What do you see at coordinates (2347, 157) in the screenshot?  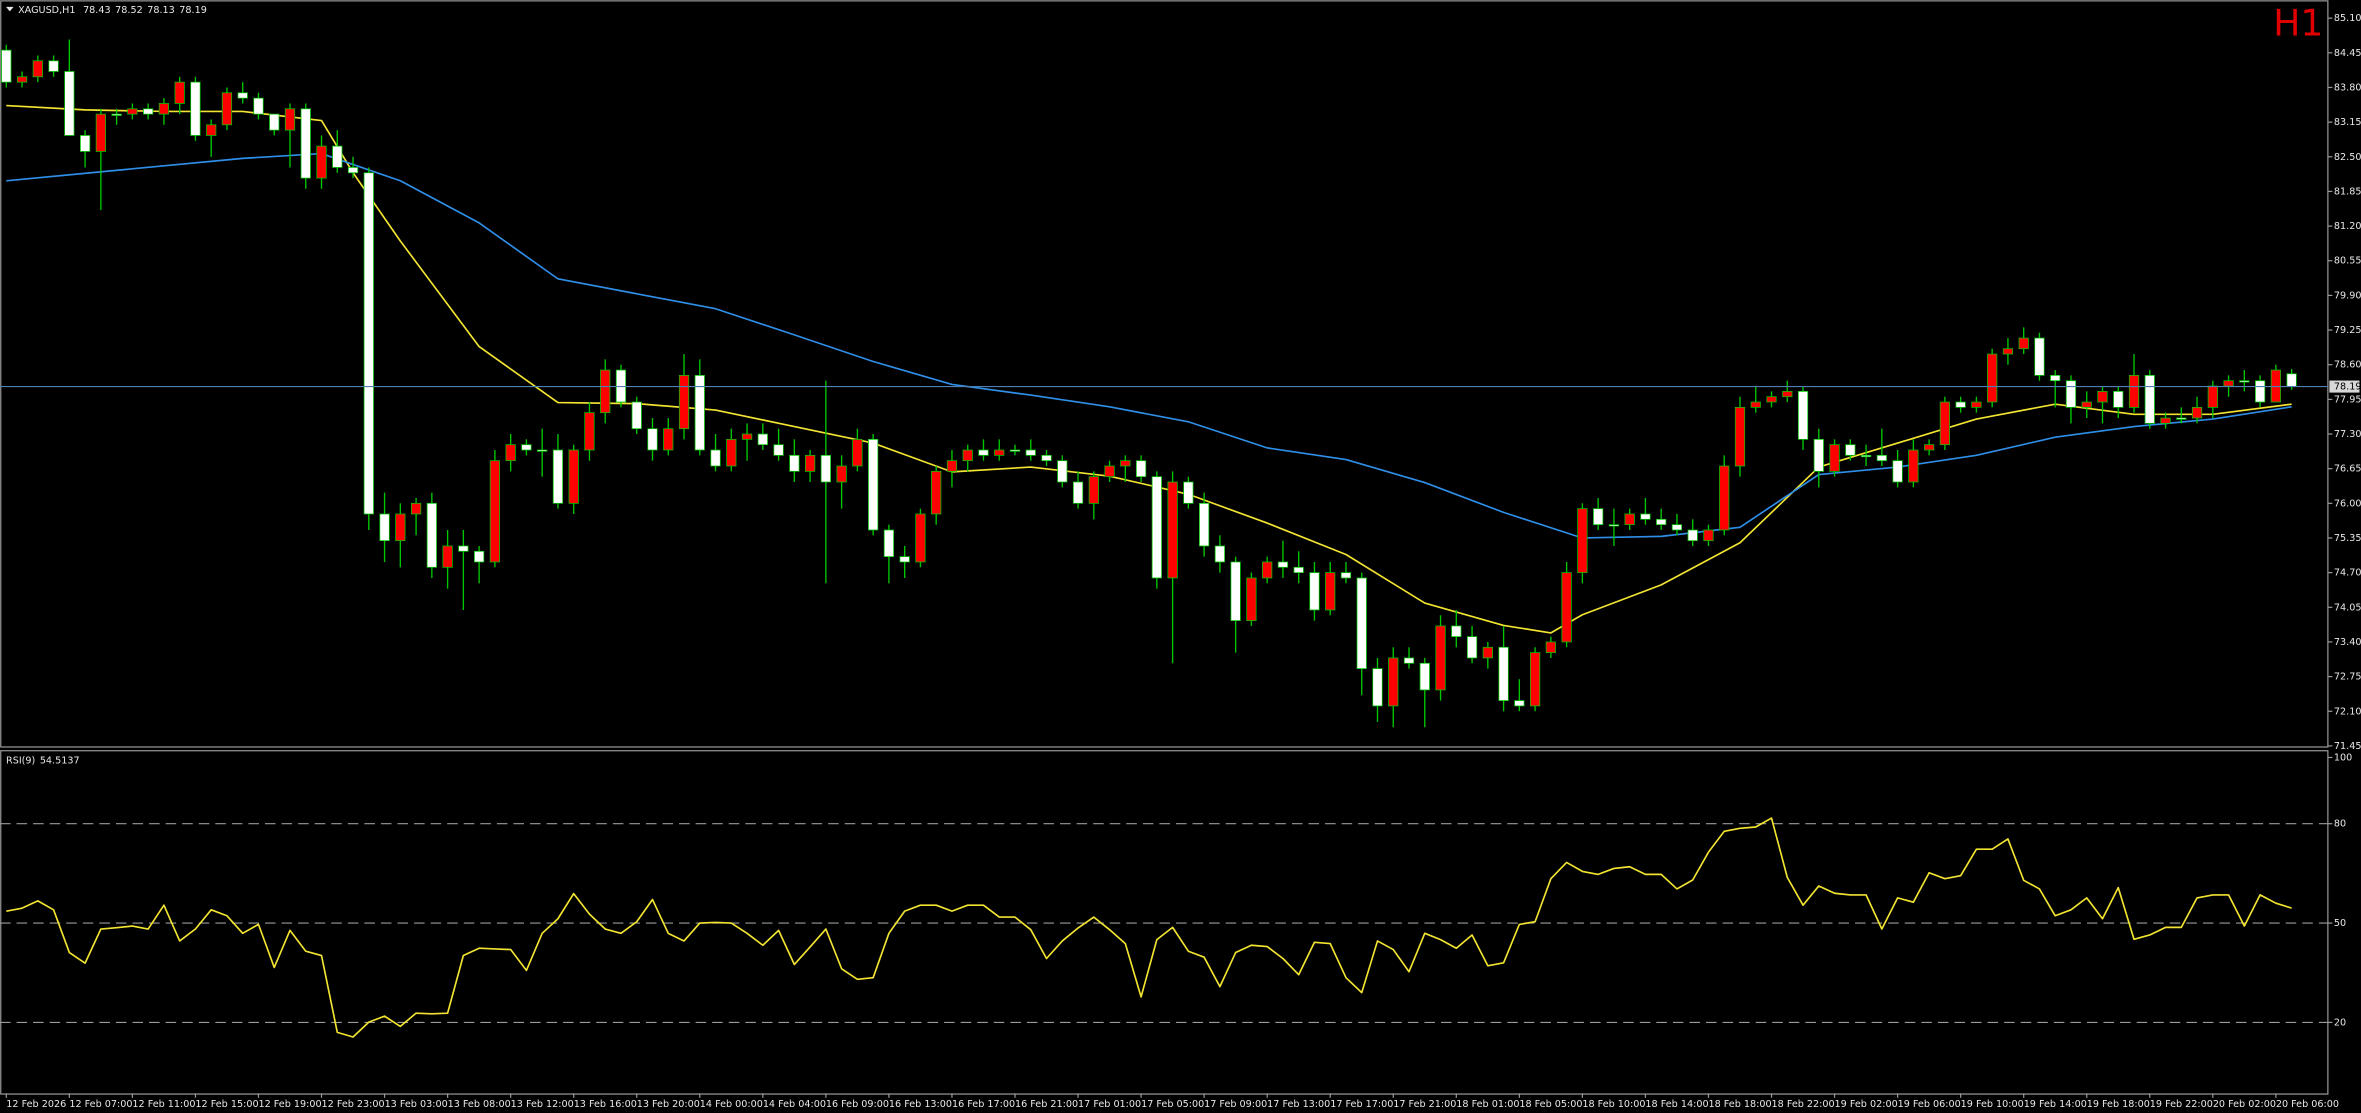 I see `y-tick-label: 82.50` at bounding box center [2347, 157].